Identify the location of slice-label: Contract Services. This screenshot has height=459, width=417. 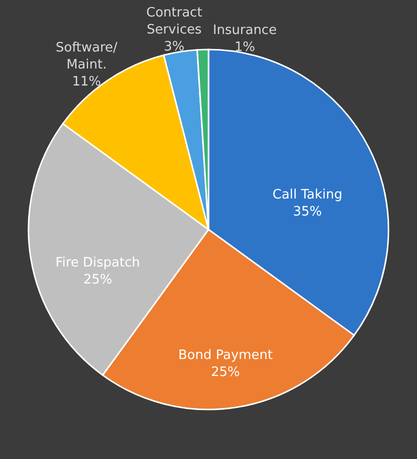
(174, 22).